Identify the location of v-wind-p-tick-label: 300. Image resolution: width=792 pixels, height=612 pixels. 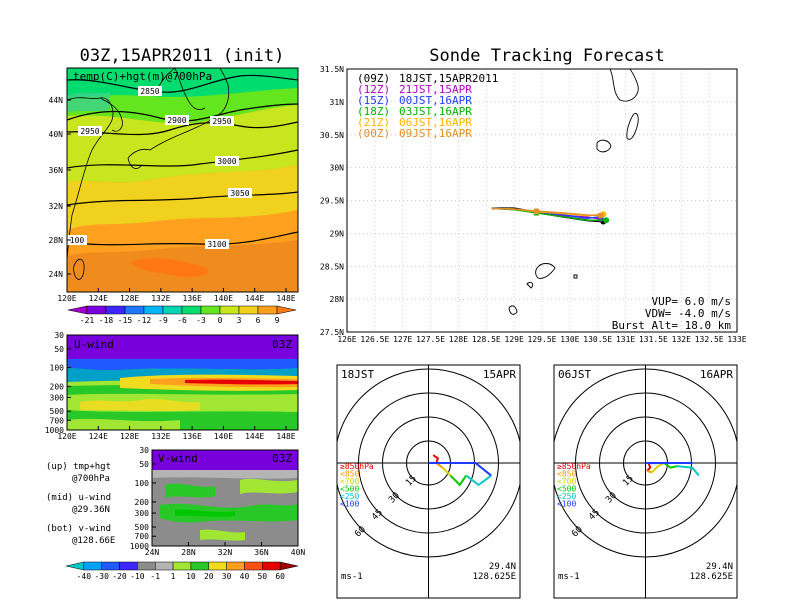
(142, 513).